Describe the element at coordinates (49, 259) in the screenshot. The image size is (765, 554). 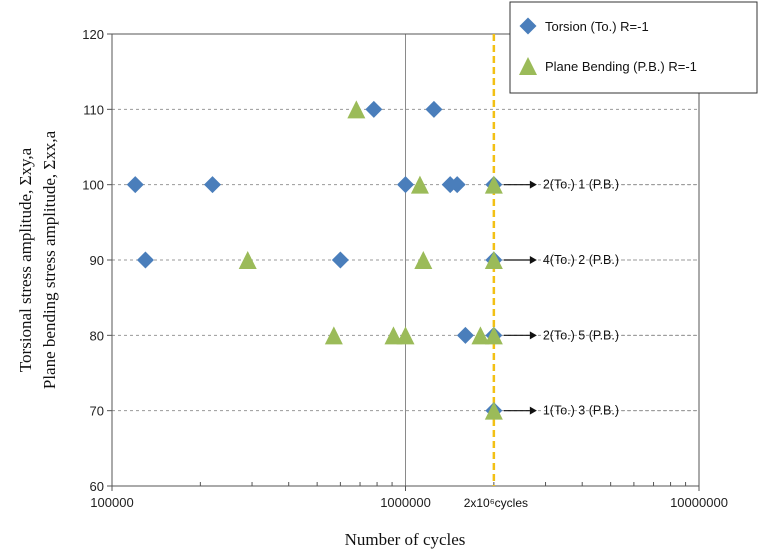
I see `y-axis-title-line2: Plane bending stress amplitude, Σxx,a` at that location.